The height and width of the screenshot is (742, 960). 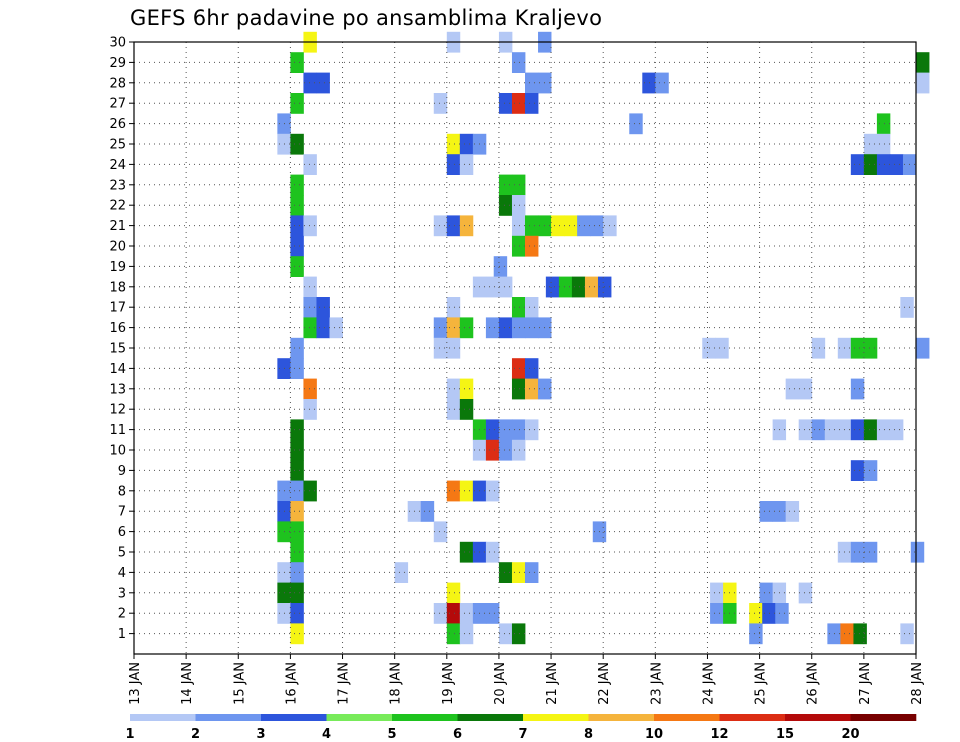 I want to click on colorbar-label: 20, so click(x=850, y=734).